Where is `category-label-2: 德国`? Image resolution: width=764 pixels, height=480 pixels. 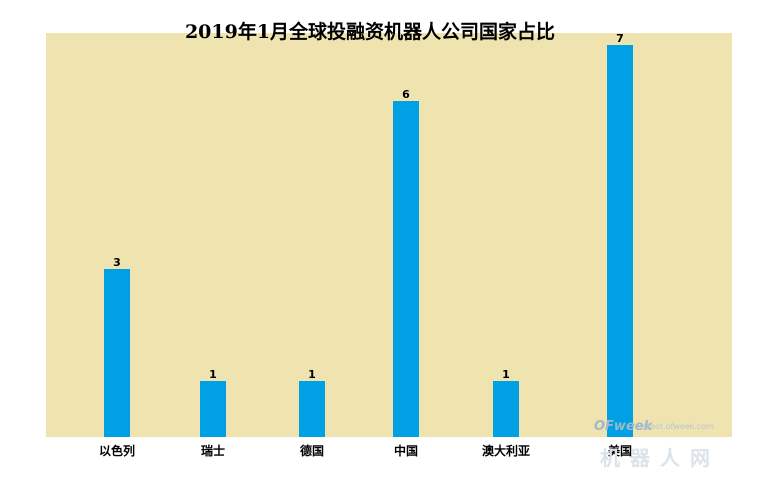 category-label-2: 德国 is located at coordinates (312, 450).